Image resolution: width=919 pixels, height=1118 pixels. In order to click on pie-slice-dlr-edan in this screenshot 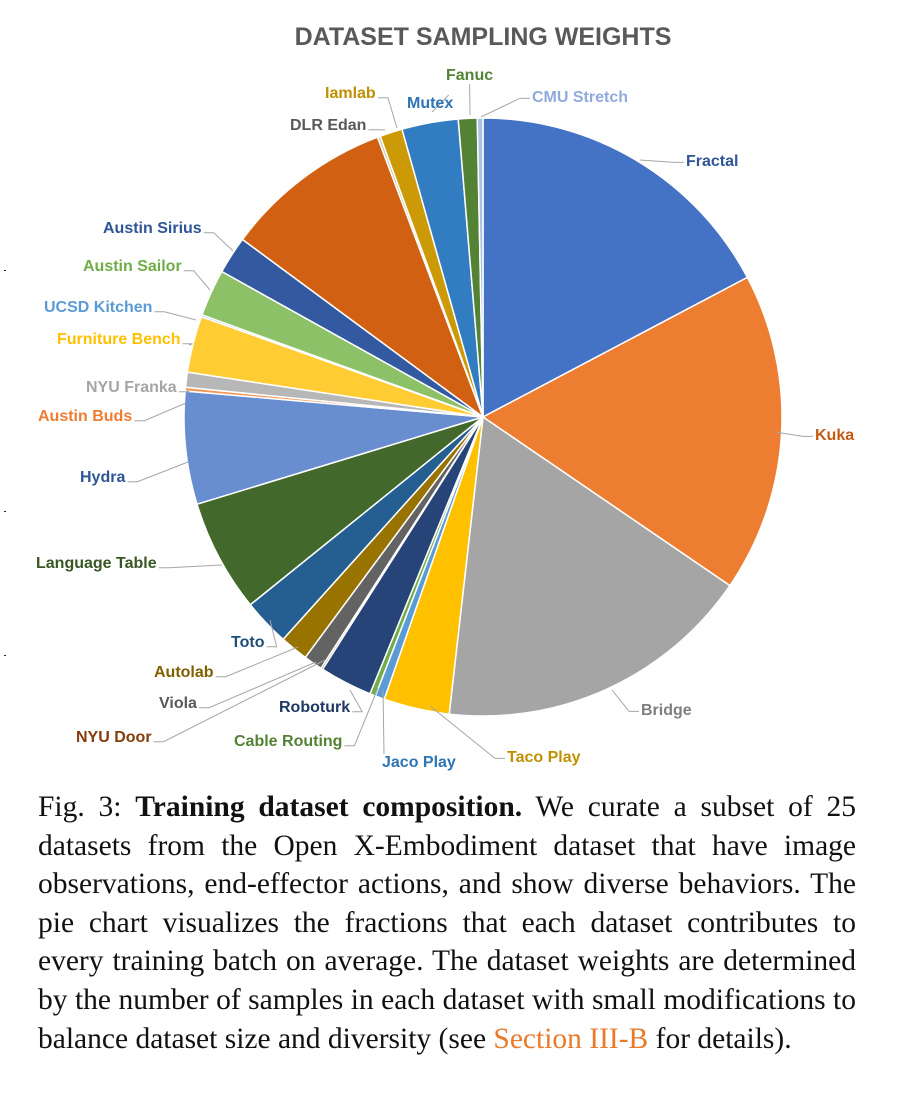, I will do `click(363, 278)`.